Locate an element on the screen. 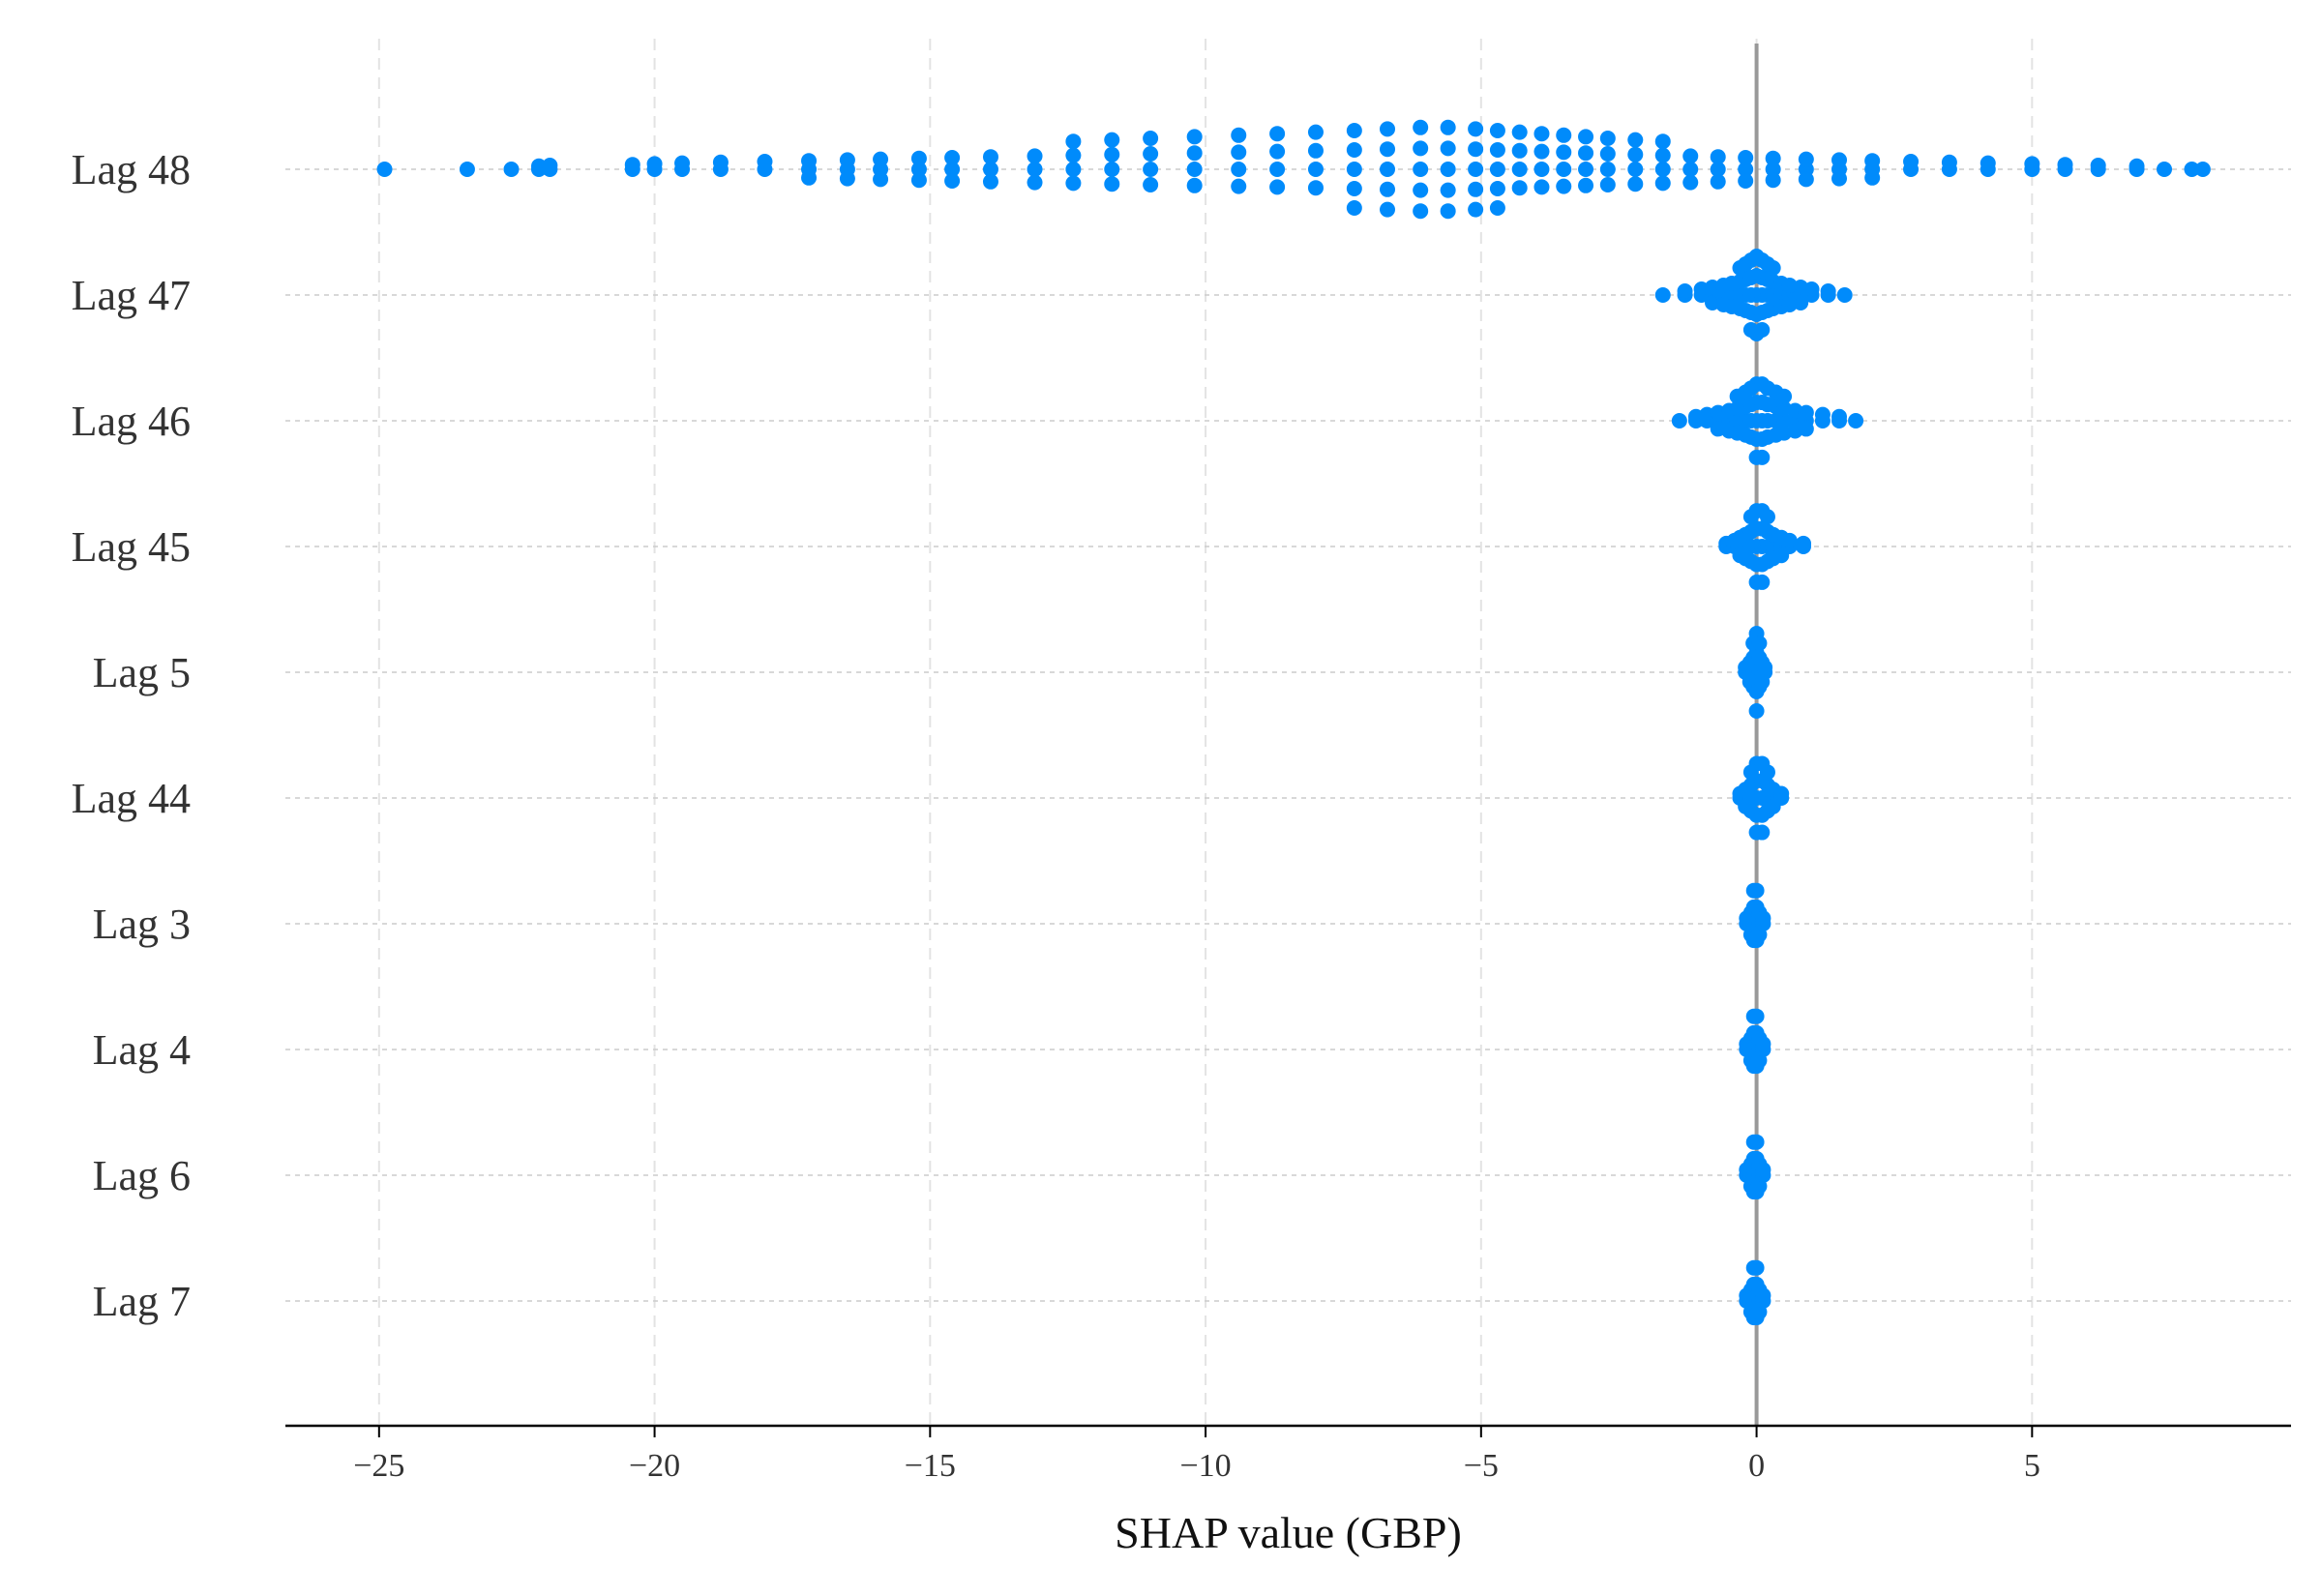 Image resolution: width=2322 pixels, height=1596 pixels. feature-label: Lag 3 is located at coordinates (142, 924).